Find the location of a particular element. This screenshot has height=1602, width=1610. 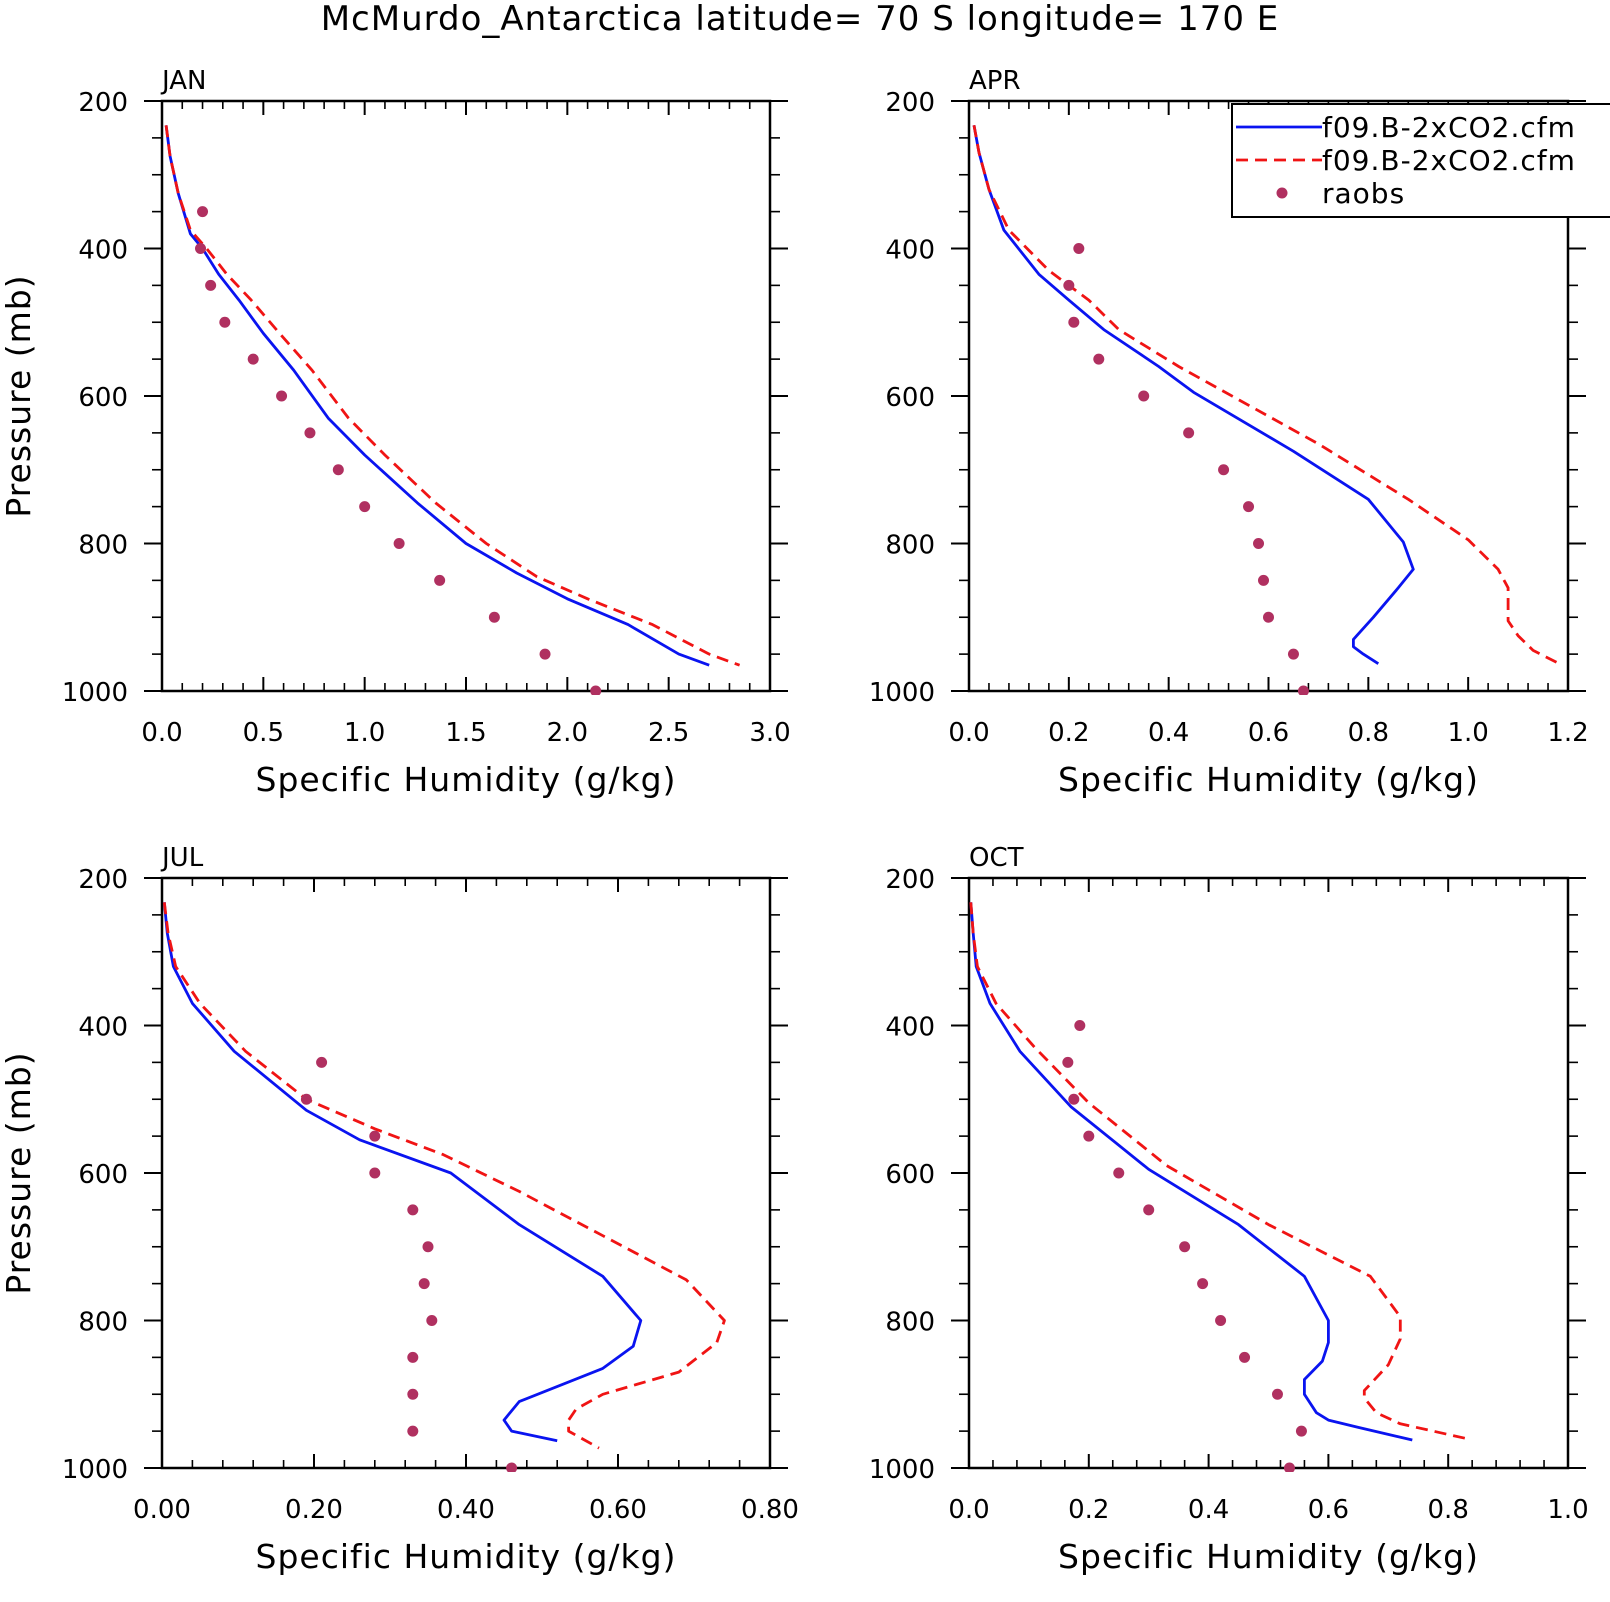

panel-label: APR is located at coordinates (995, 81).